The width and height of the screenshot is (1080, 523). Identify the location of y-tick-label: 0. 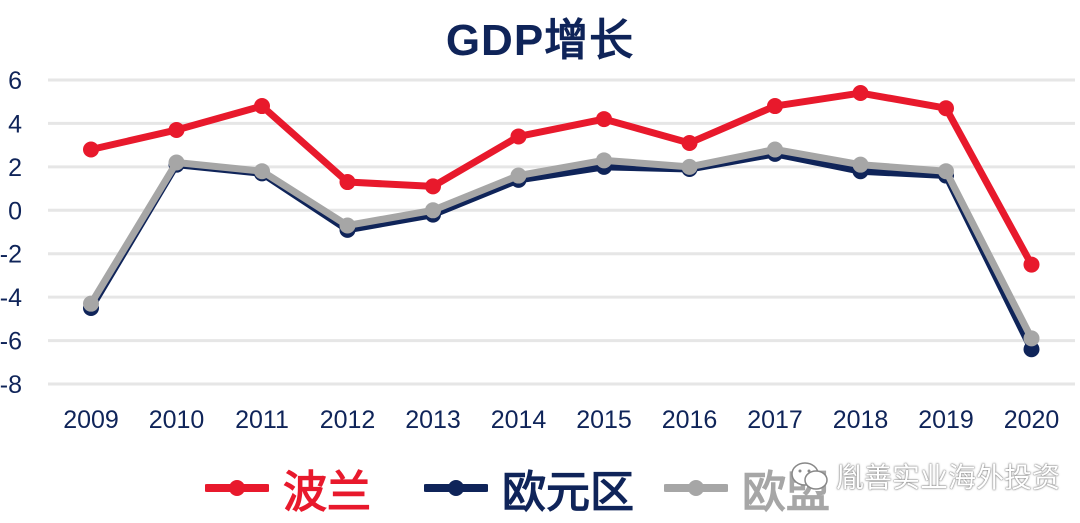
(15, 211).